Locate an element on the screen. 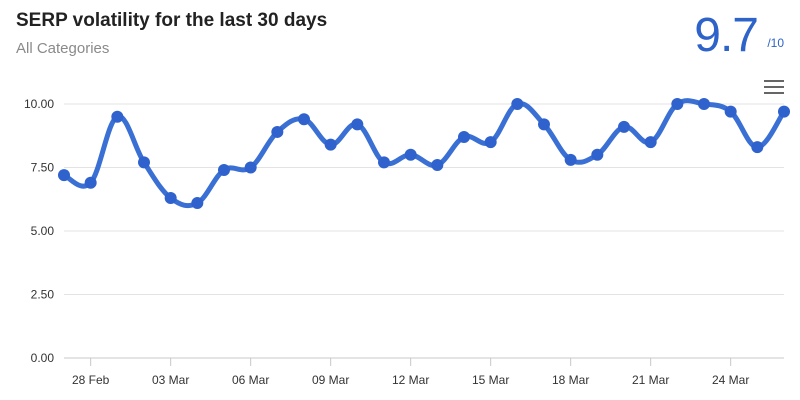 The image size is (800, 400). chart-subtitle: All Categories is located at coordinates (63, 48).